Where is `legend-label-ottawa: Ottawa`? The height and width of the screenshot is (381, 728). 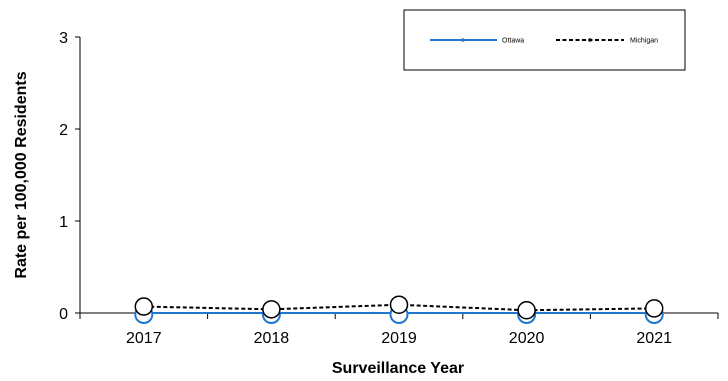
legend-label-ottawa: Ottawa is located at coordinates (513, 41).